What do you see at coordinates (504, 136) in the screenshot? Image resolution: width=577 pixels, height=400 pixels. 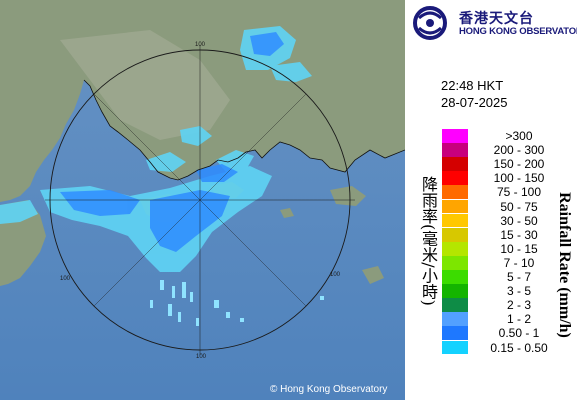 I see `legend-item: >300` at bounding box center [504, 136].